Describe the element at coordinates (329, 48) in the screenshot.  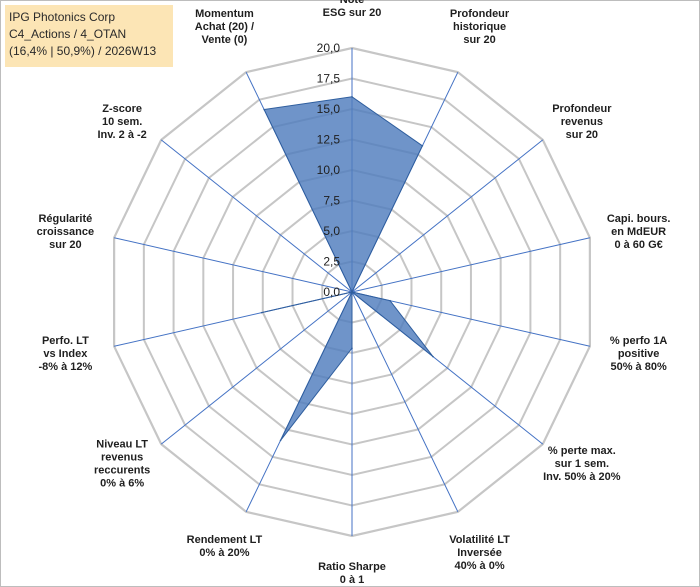
I see `tick-label: 20,0` at that location.